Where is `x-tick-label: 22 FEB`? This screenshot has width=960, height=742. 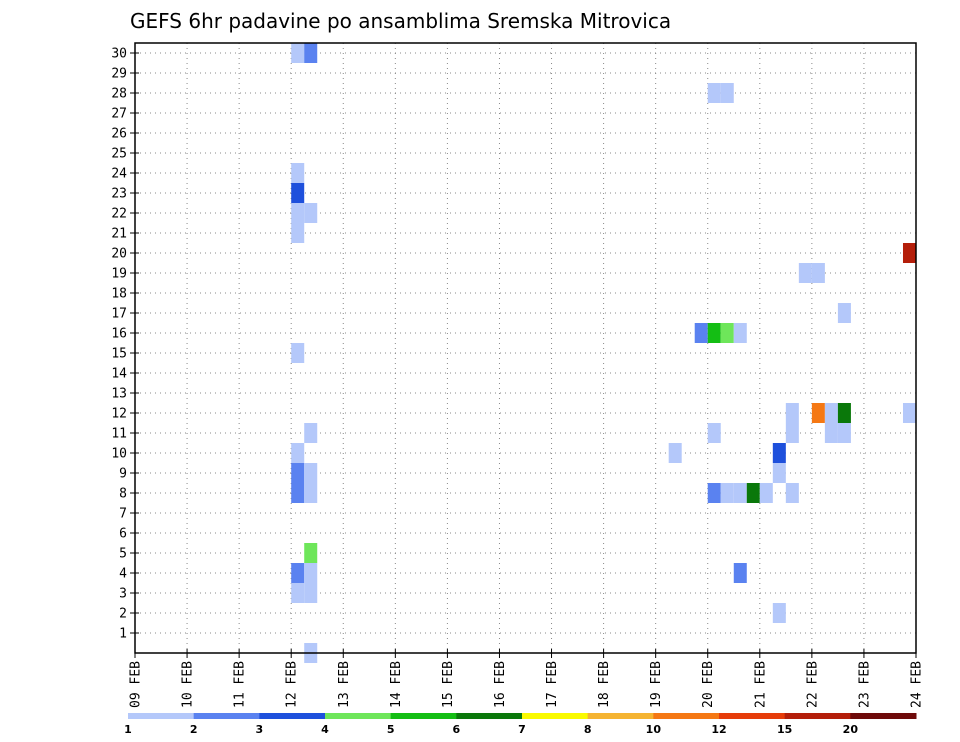 x-tick-label: 22 FEB is located at coordinates (812, 684).